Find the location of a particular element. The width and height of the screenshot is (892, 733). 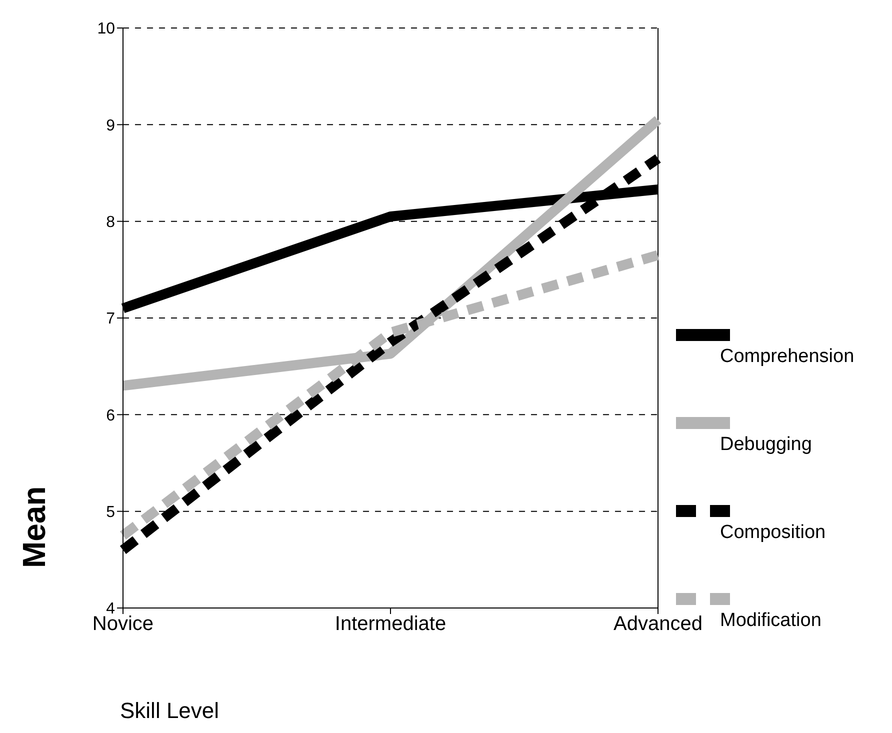

legend-label: Modification is located at coordinates (771, 621).